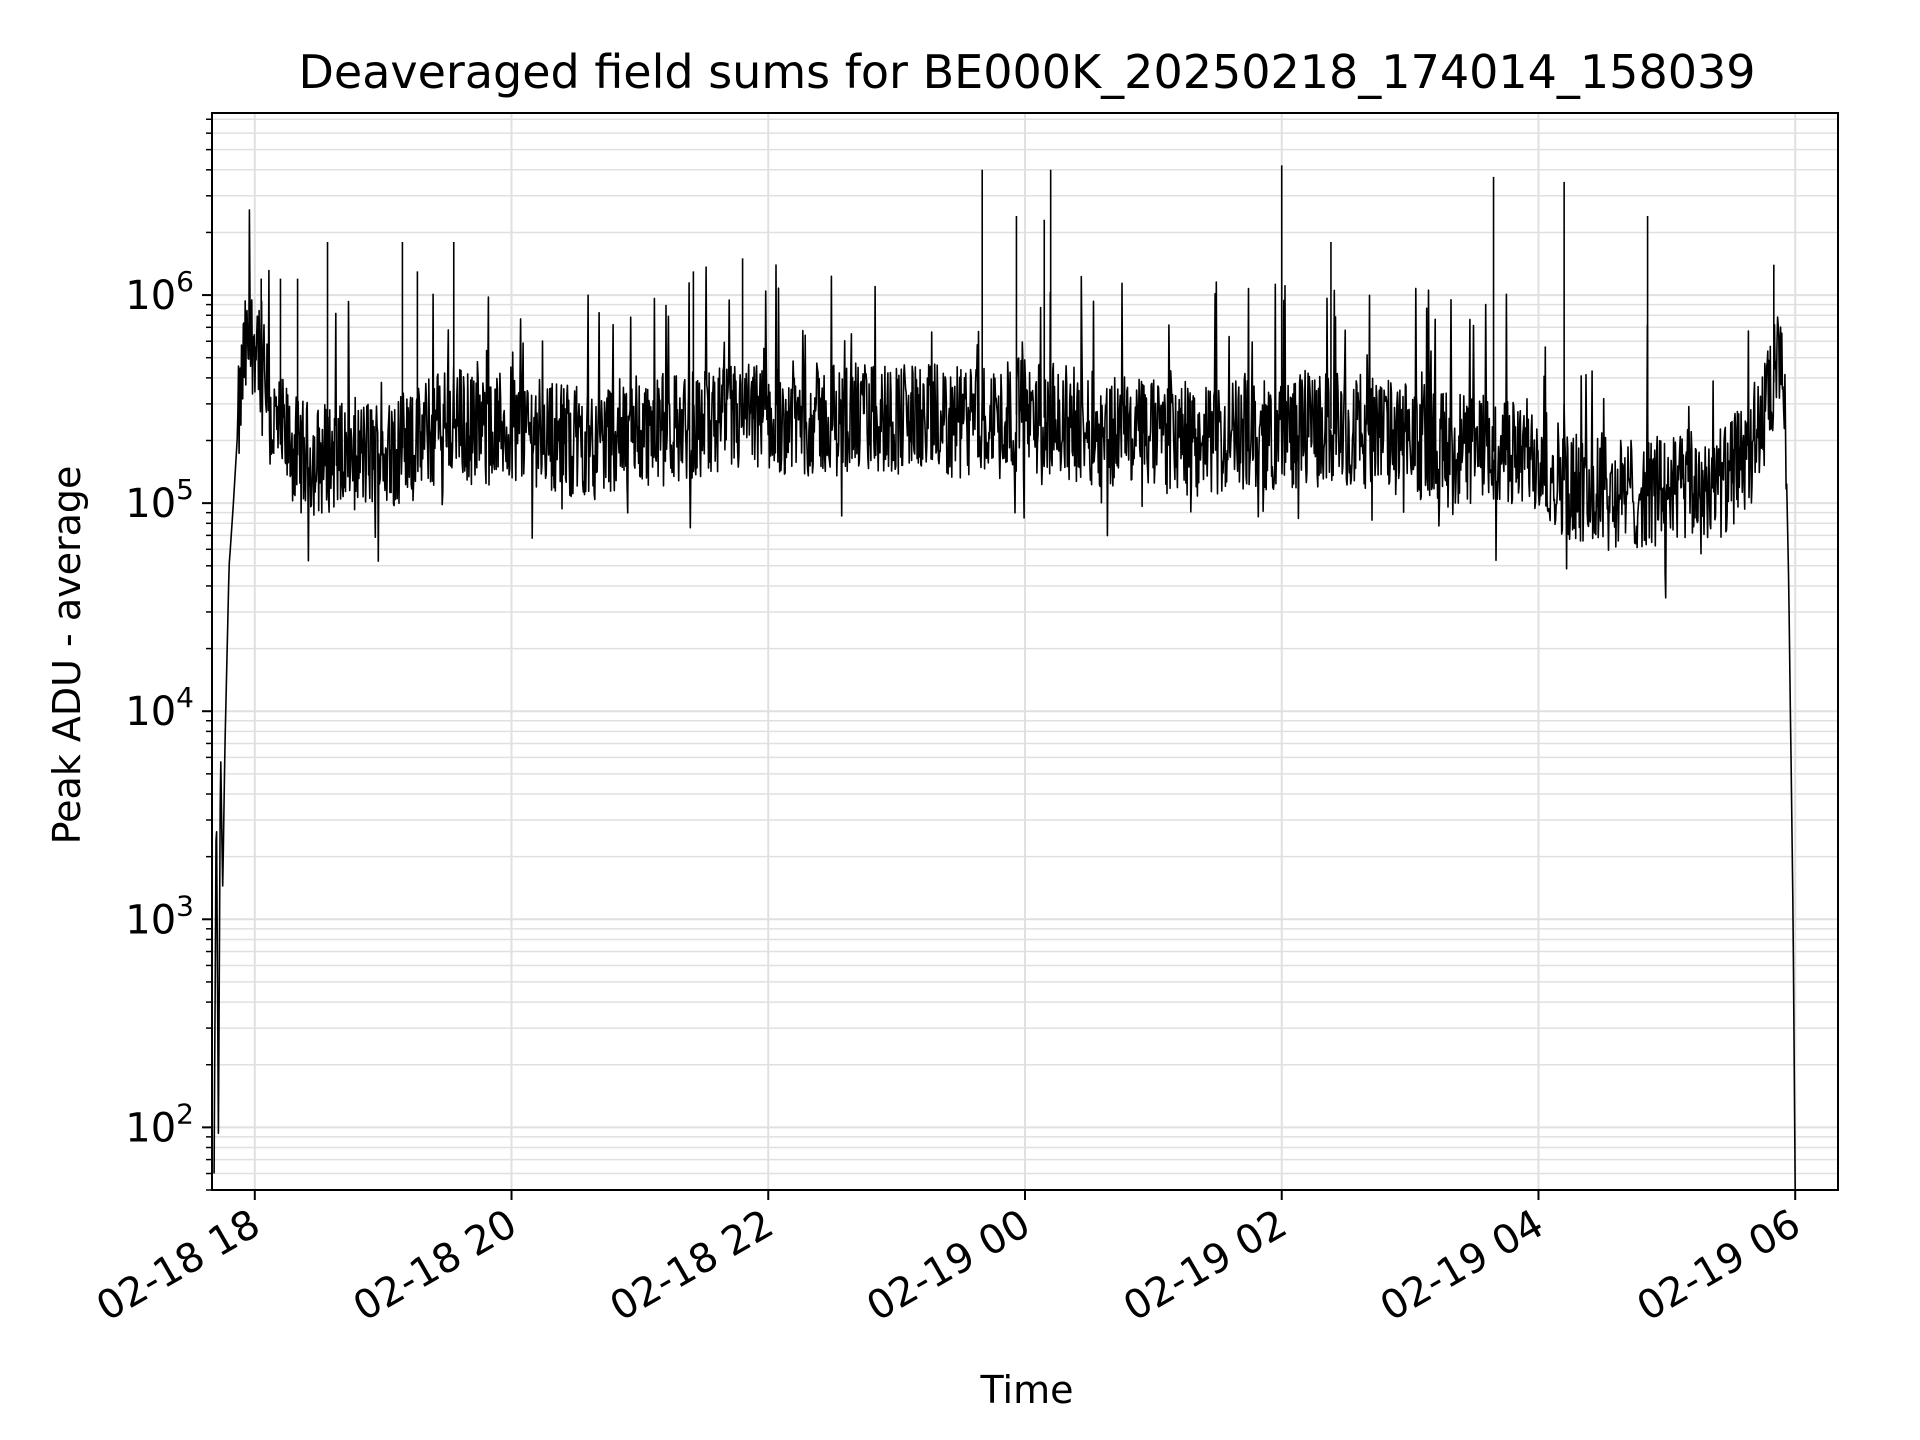 Image resolution: width=1920 pixels, height=1440 pixels. What do you see at coordinates (159, 1124) in the screenshot?
I see `y-tick-label: 10²` at bounding box center [159, 1124].